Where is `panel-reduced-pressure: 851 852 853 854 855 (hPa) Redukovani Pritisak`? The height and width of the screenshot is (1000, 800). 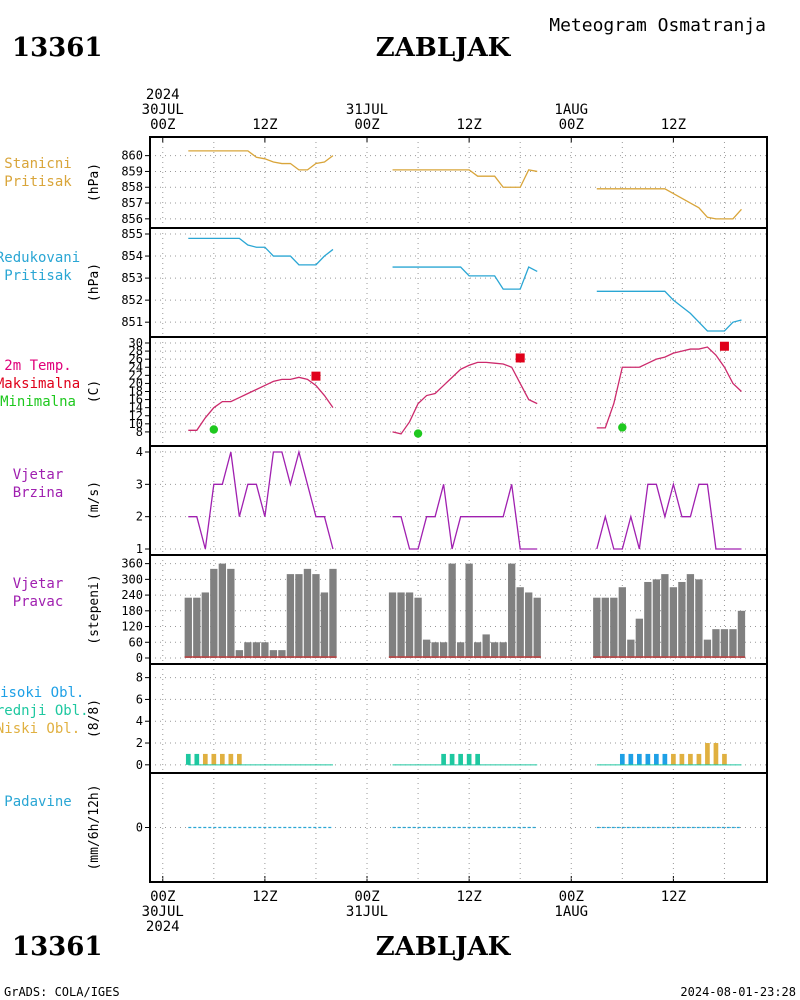
panel-reduced-pressure: 851 852 853 854 855 (hPa) Redukovani Pritisak is located at coordinates (384, 282).